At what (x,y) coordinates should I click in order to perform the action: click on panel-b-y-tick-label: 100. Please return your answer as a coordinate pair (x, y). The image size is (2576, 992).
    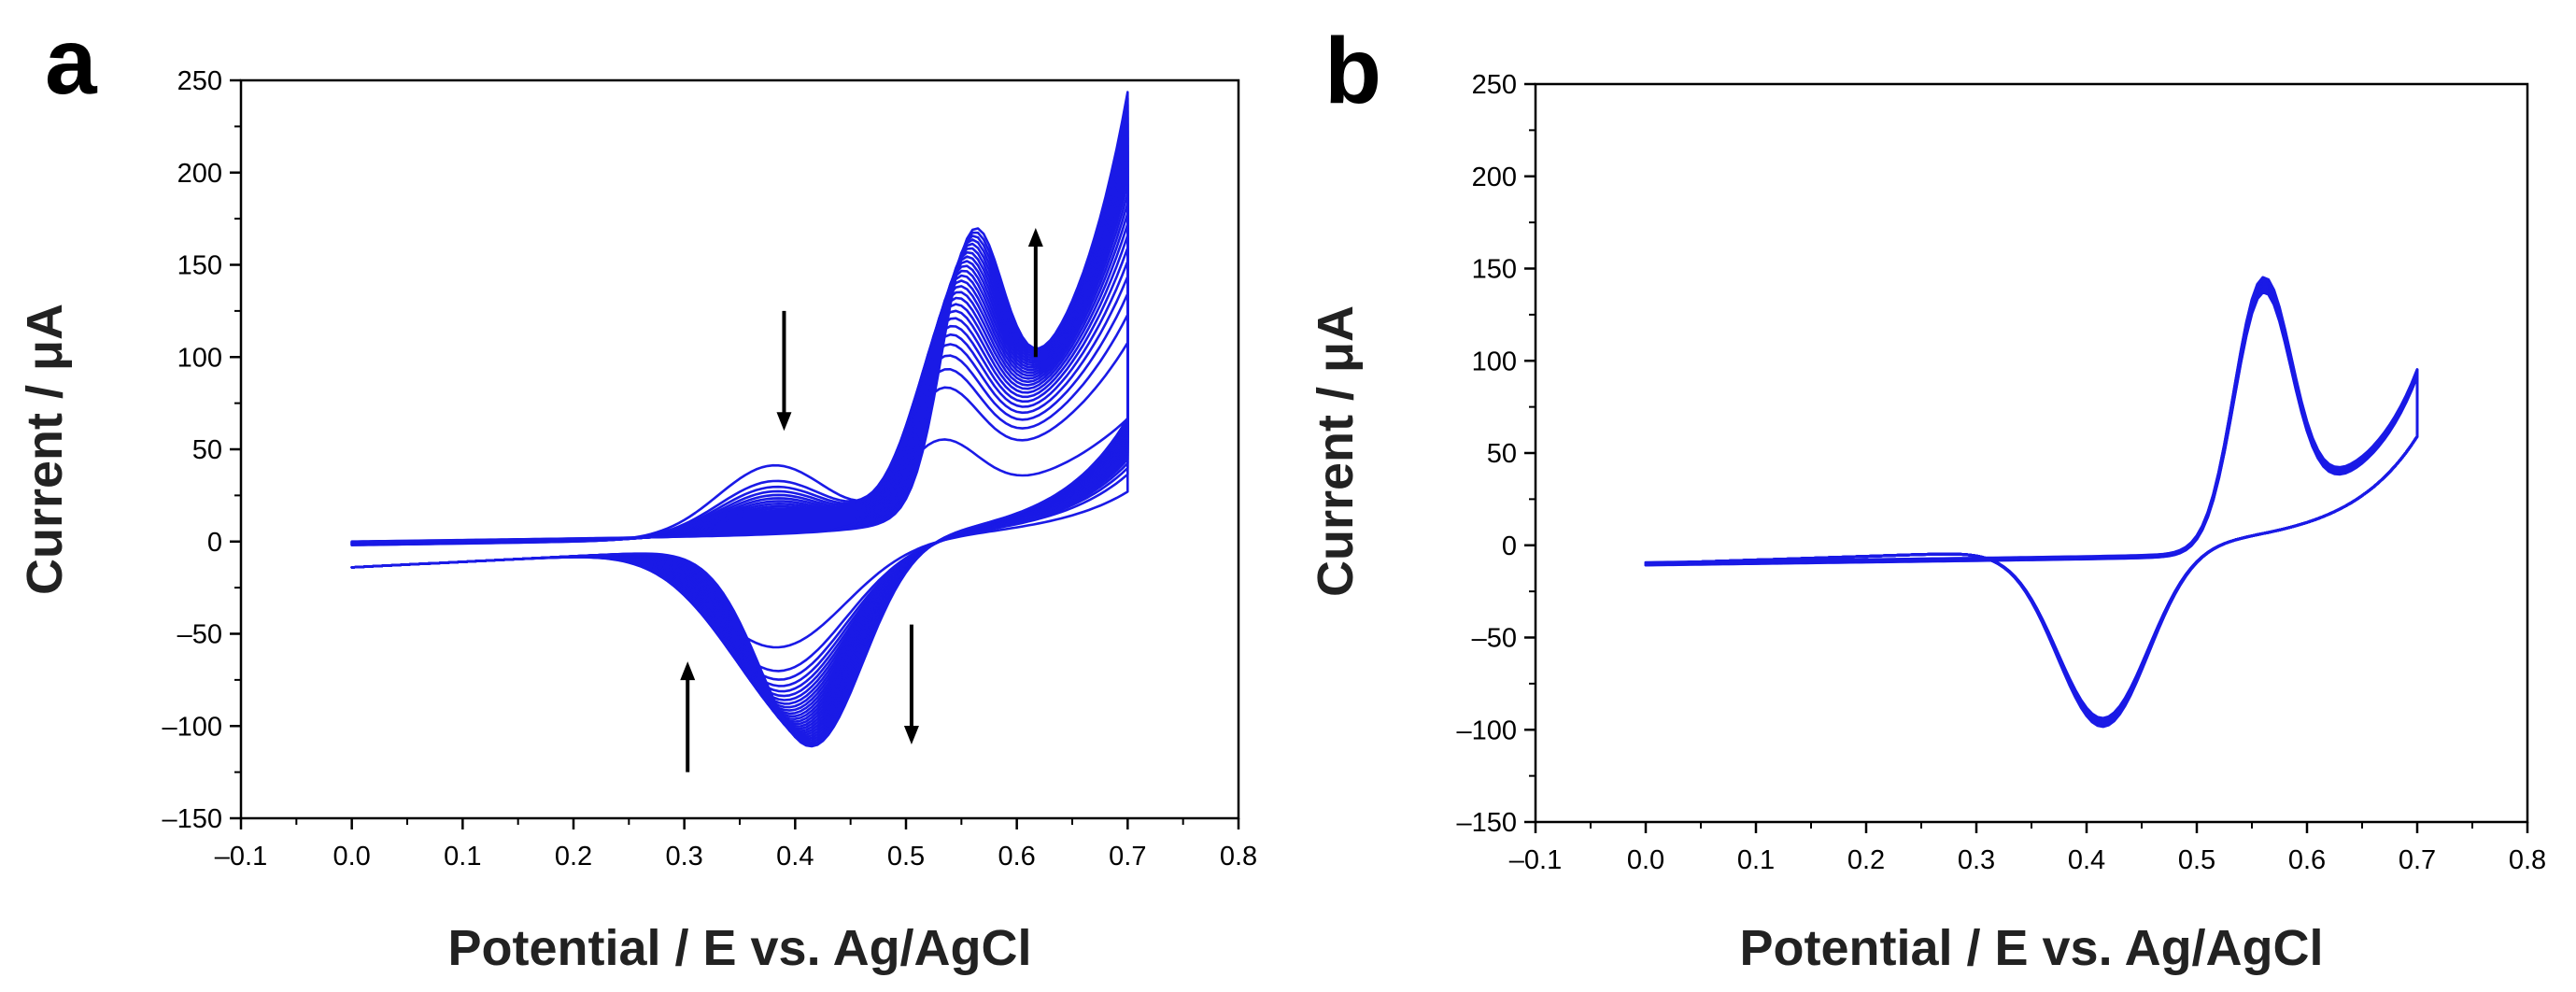
    Looking at the image, I should click on (1494, 361).